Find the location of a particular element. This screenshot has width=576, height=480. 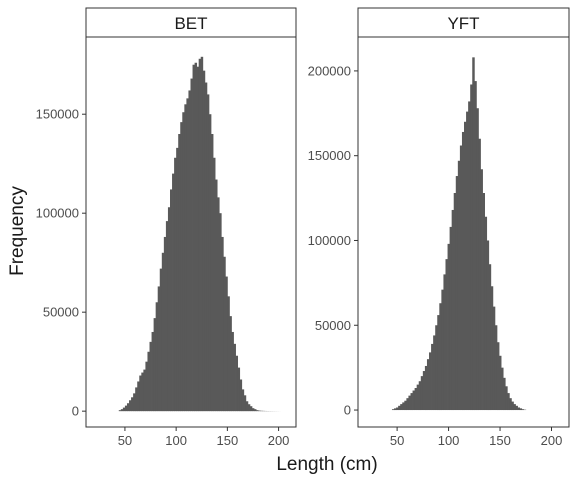

y-tick-label-bet: 150000 is located at coordinates (57, 114).